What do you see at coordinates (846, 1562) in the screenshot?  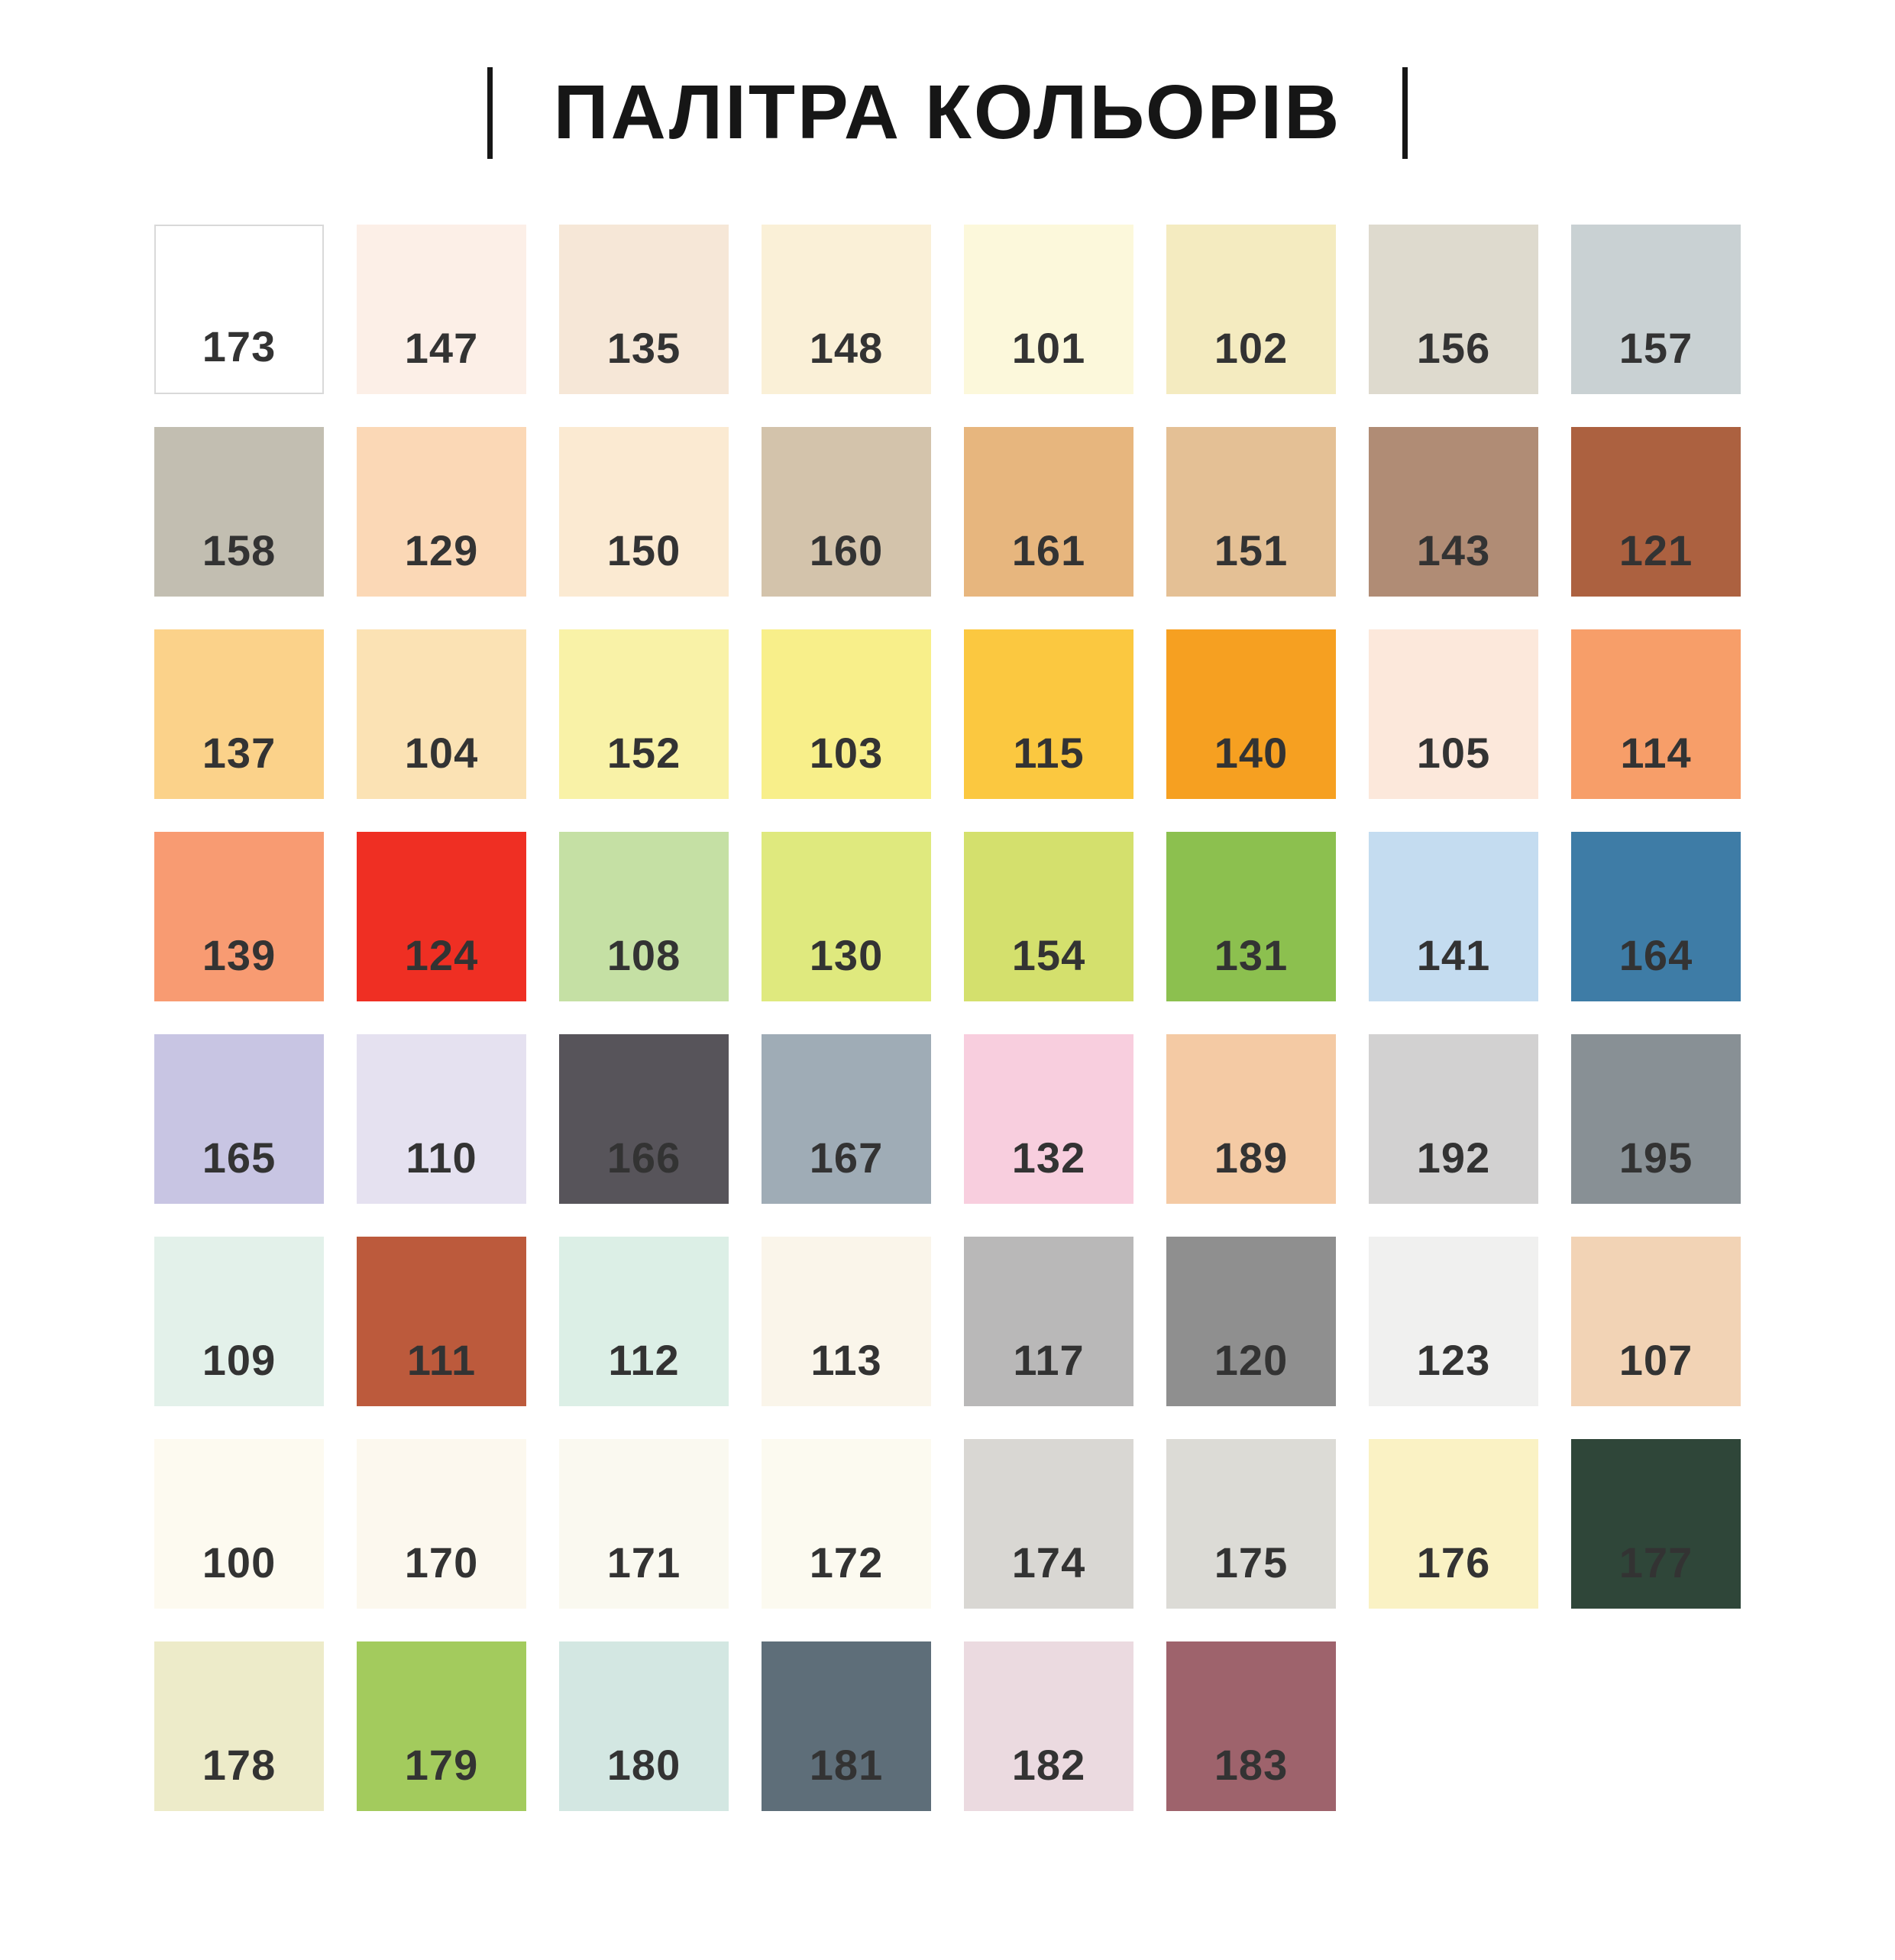 I see `swatch-code: 172` at bounding box center [846, 1562].